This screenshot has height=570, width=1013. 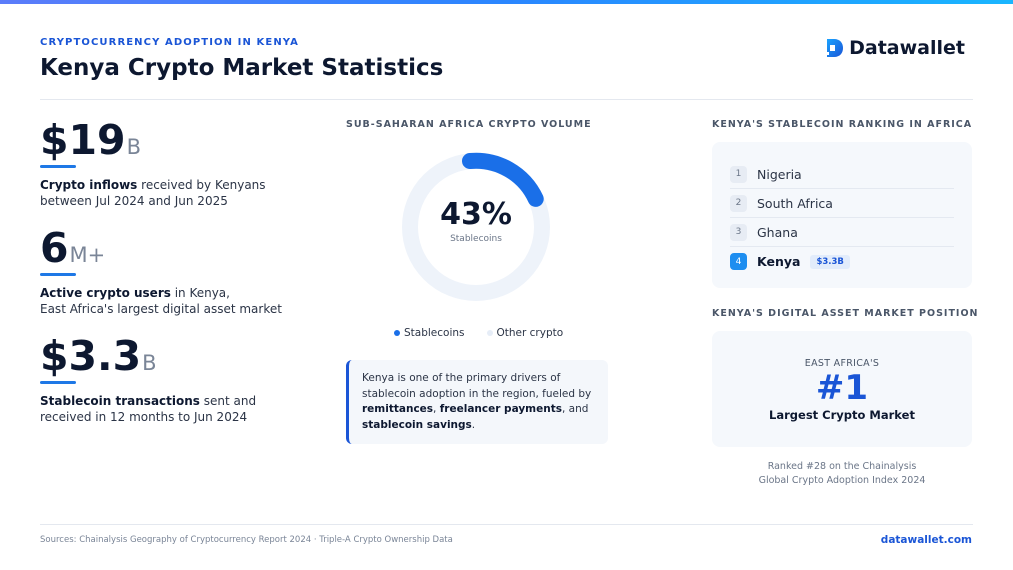 What do you see at coordinates (738, 203) in the screenshot?
I see `rank-number: 2` at bounding box center [738, 203].